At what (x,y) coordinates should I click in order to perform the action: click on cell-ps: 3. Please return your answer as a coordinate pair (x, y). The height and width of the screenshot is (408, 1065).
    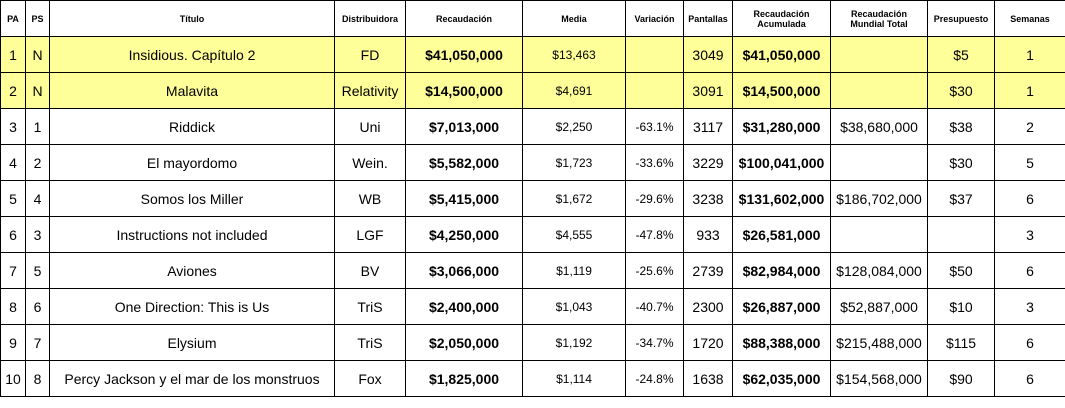
    Looking at the image, I should click on (37, 234).